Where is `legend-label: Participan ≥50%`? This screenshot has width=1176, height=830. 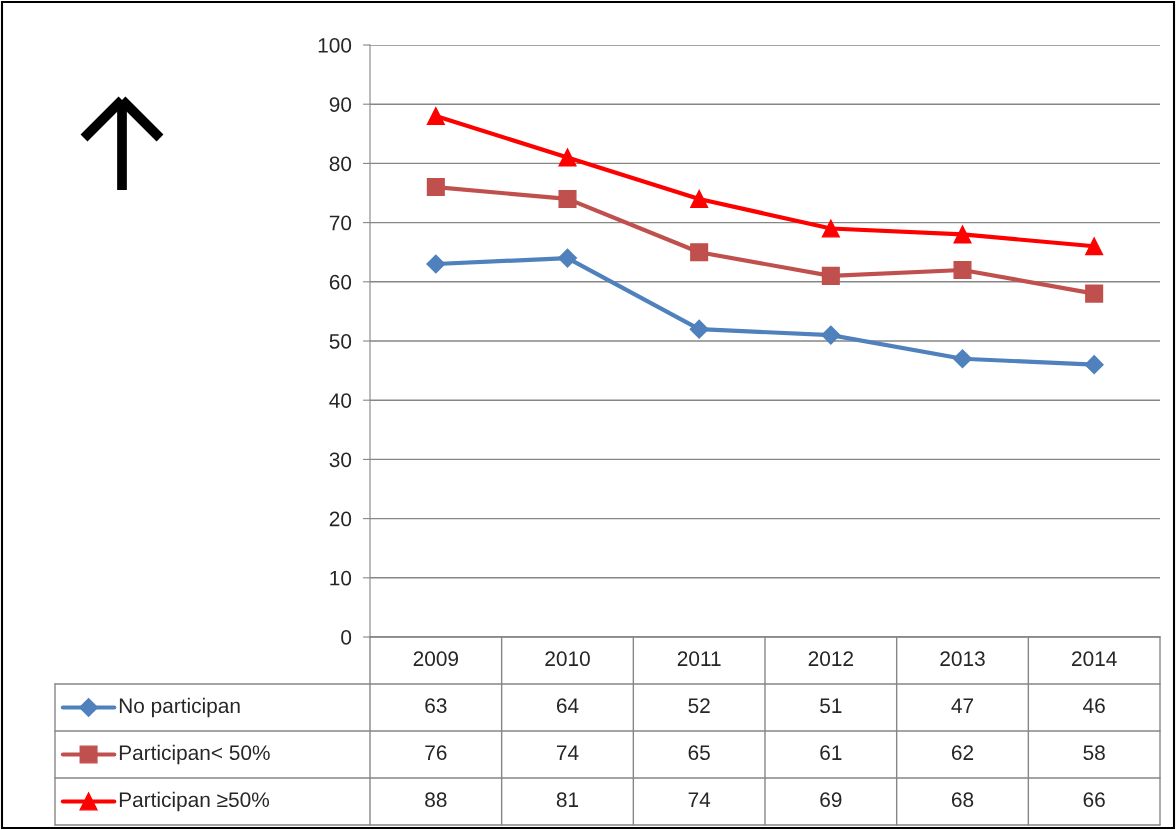
legend-label: Participan ≥50% is located at coordinates (194, 801).